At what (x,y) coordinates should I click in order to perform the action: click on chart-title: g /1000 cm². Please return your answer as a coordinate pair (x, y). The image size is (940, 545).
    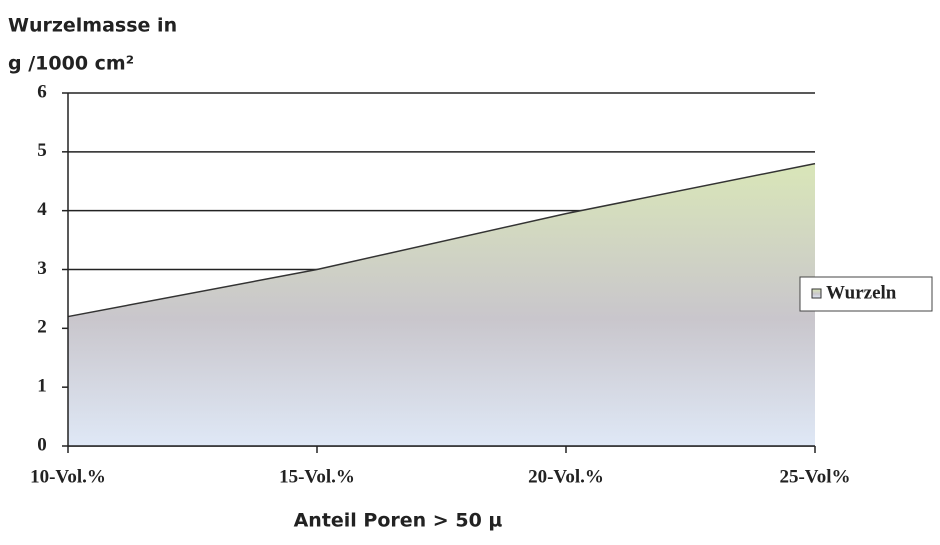
    Looking at the image, I should click on (71, 64).